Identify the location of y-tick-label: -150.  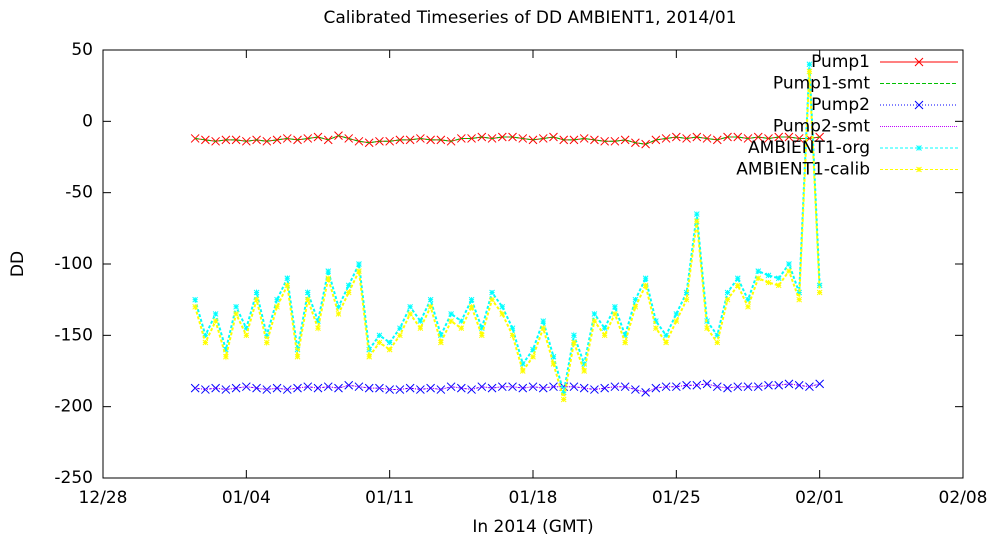
(73, 335).